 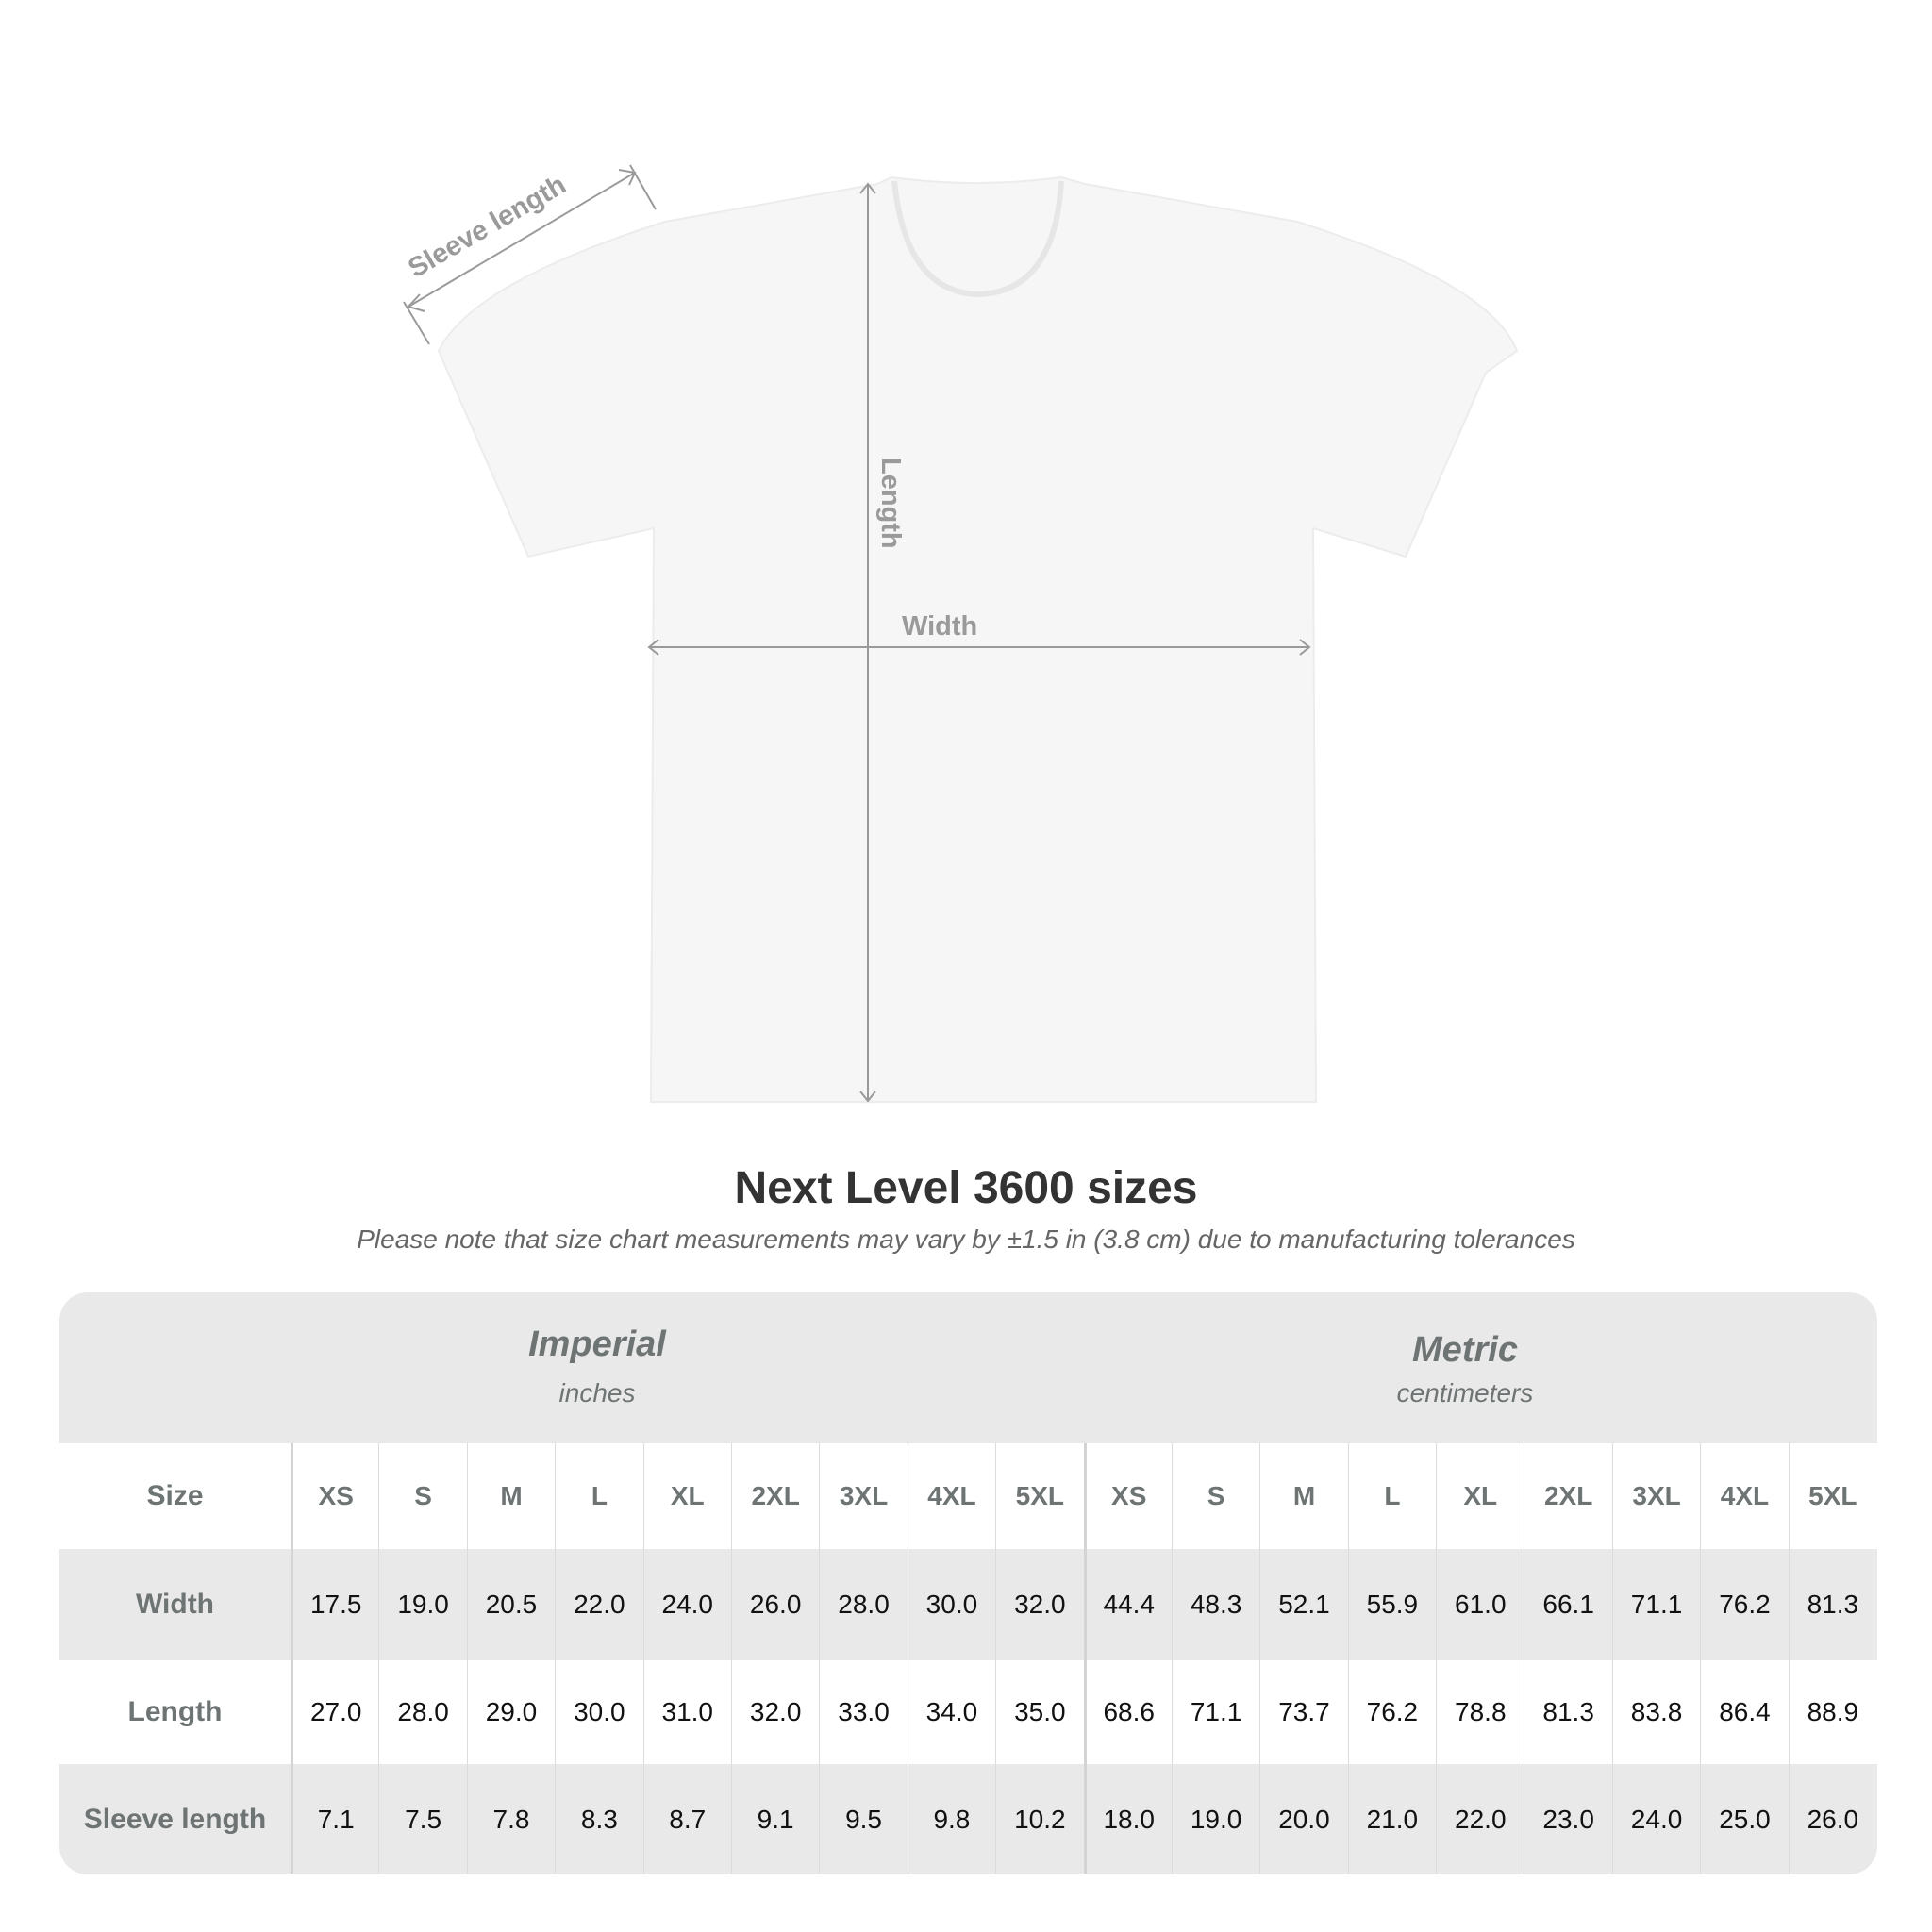 What do you see at coordinates (978, 239) in the screenshot?
I see `collar` at bounding box center [978, 239].